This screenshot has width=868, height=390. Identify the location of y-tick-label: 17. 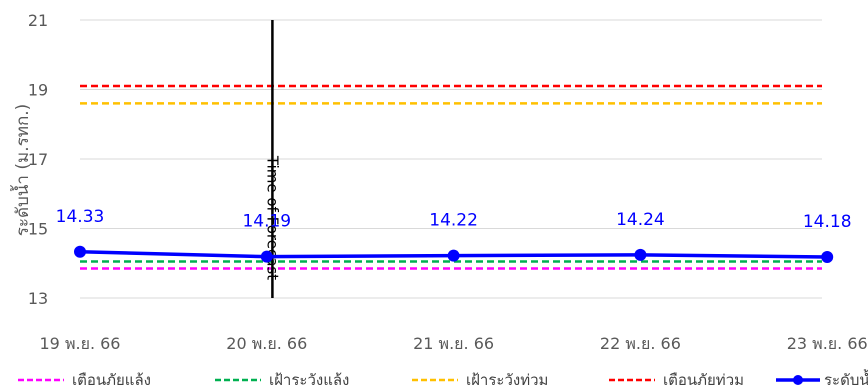
(38, 159).